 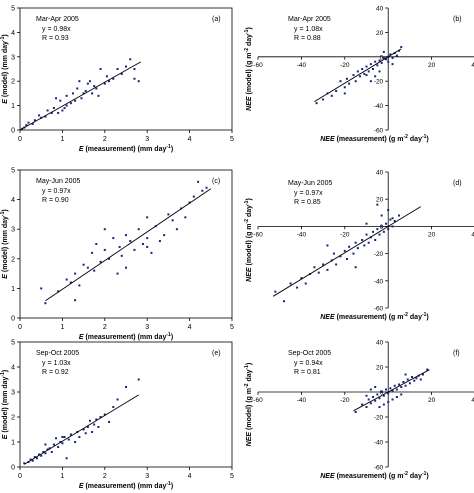 What do you see at coordinates (379, 281) in the screenshot?
I see `y-tick-label: -40` at bounding box center [379, 281].